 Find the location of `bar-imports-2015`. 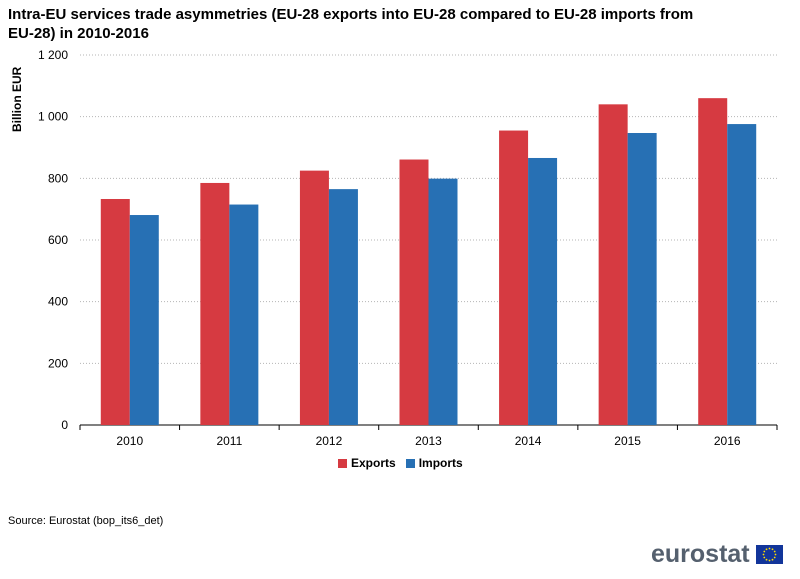

bar-imports-2015 is located at coordinates (642, 279).